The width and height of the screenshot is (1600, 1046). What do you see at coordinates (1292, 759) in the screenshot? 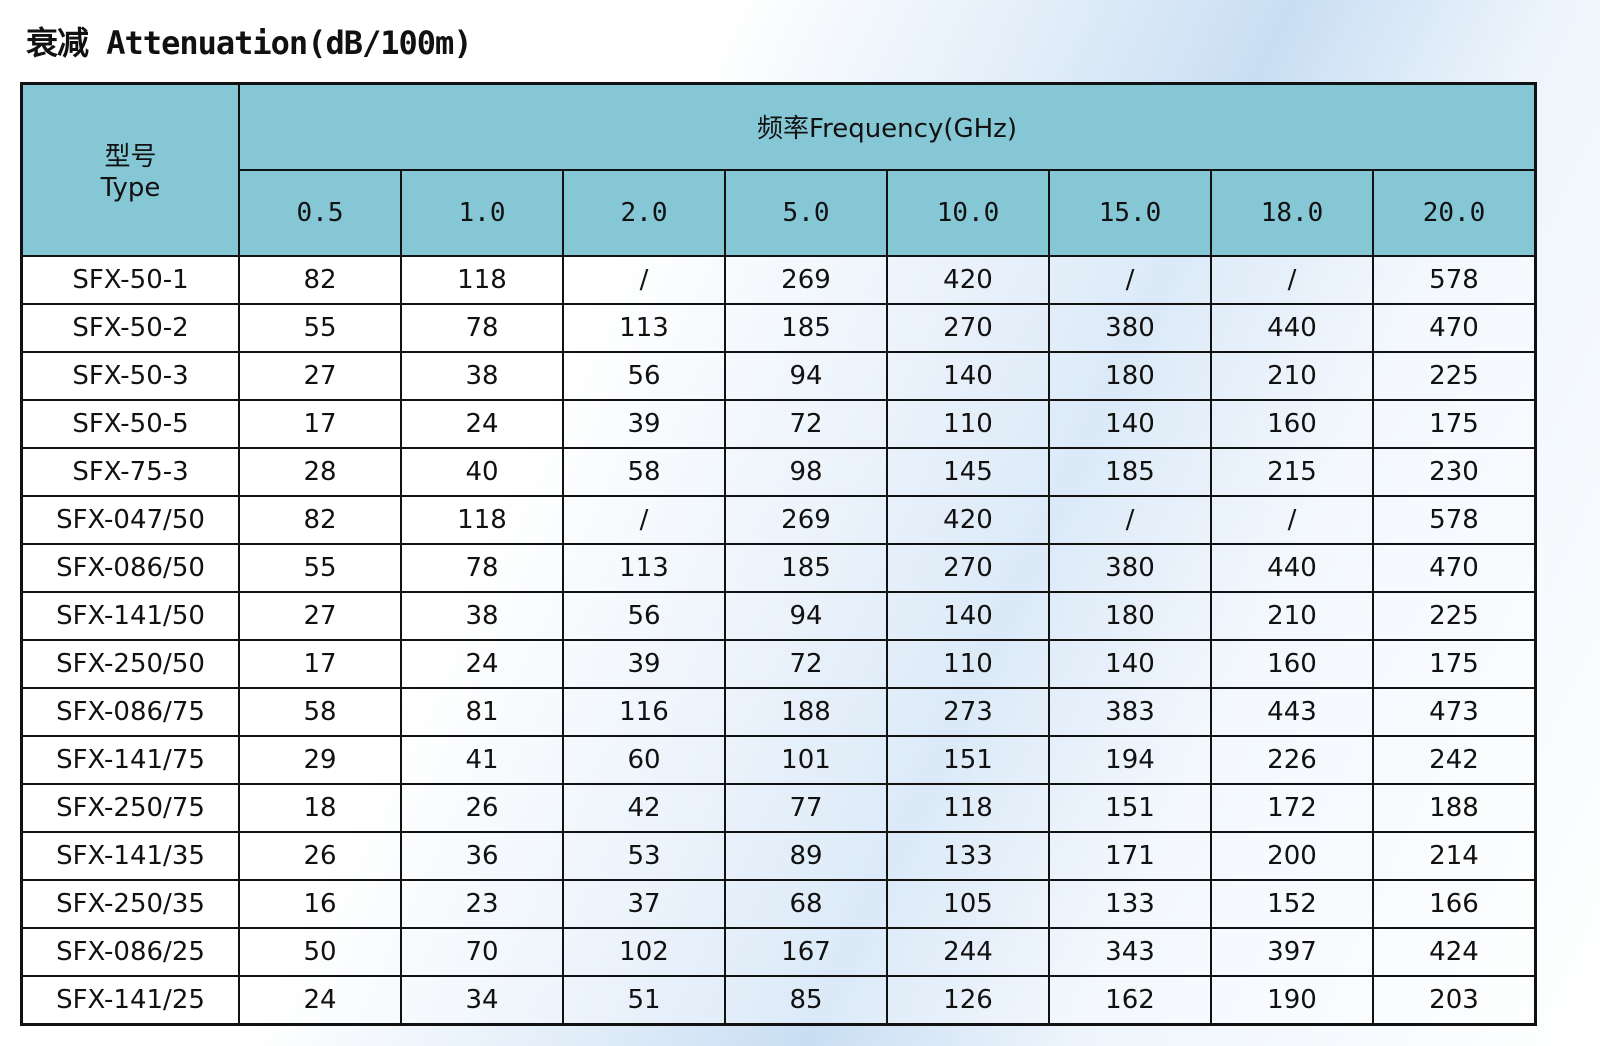
I see `value-cell: 226` at bounding box center [1292, 759].